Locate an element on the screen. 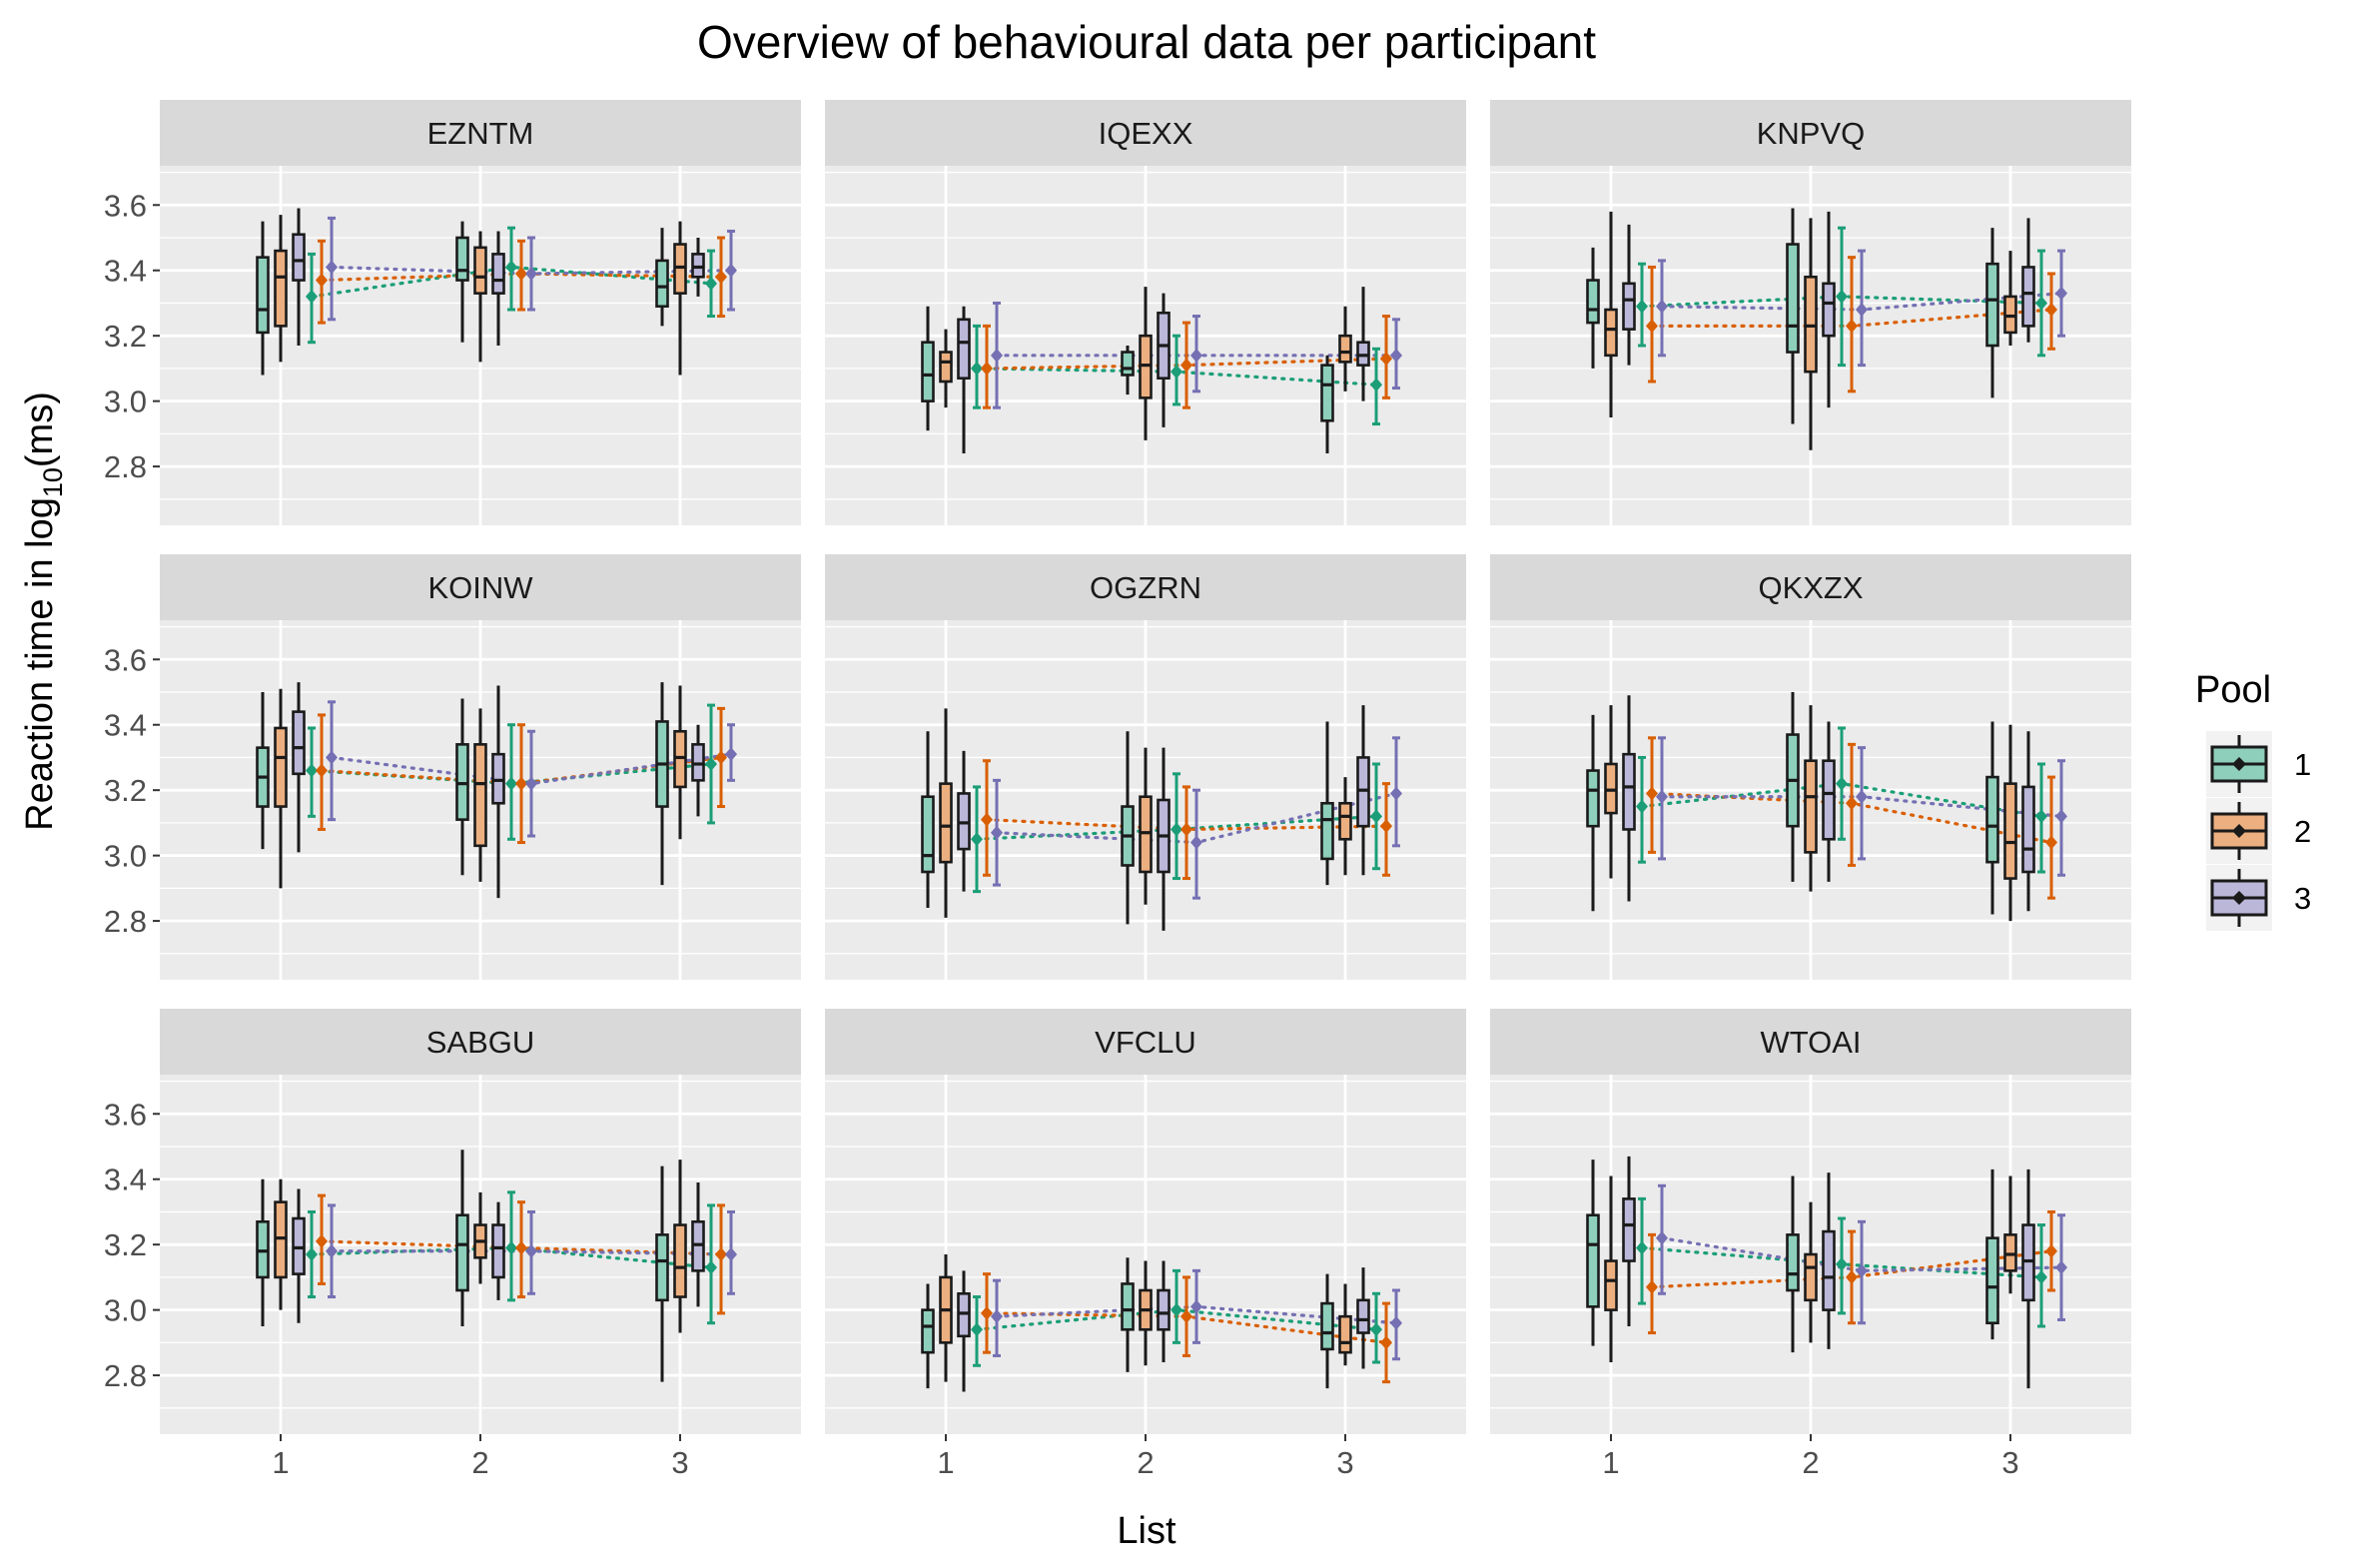 The height and width of the screenshot is (1568, 2355). y-tick-label: 3.4 is located at coordinates (125, 1180).